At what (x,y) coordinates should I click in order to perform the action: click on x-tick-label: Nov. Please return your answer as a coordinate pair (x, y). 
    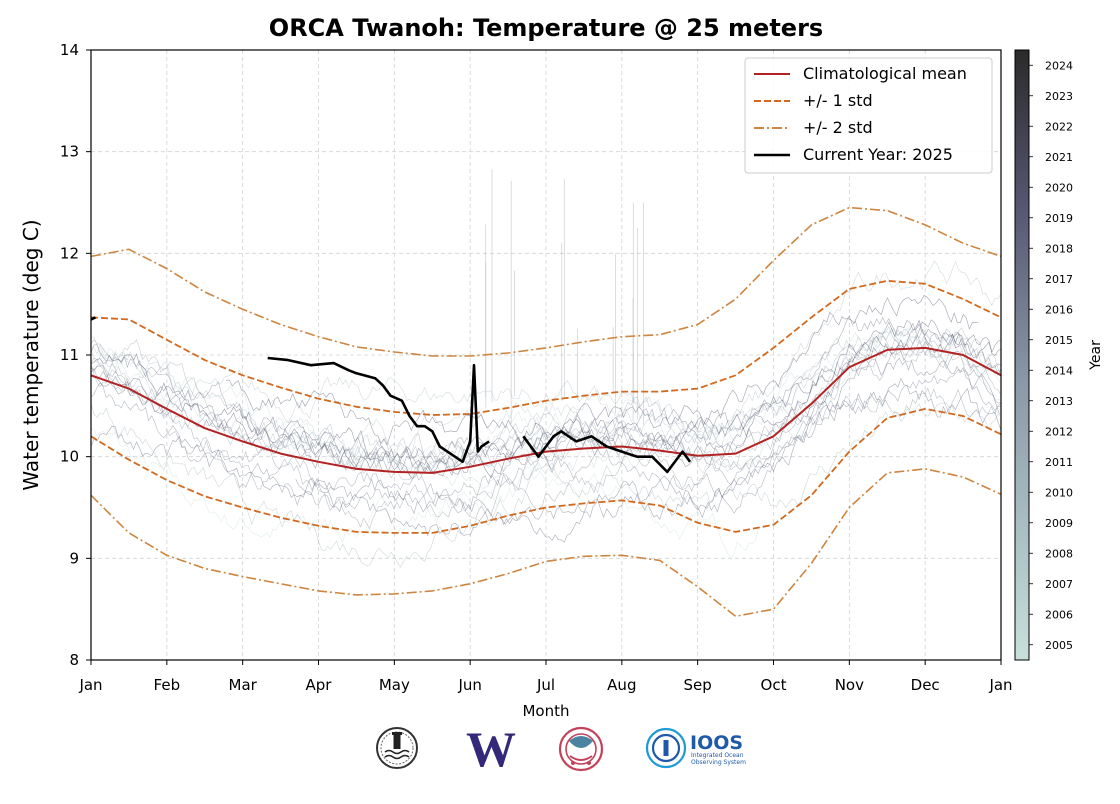
    Looking at the image, I should click on (849, 685).